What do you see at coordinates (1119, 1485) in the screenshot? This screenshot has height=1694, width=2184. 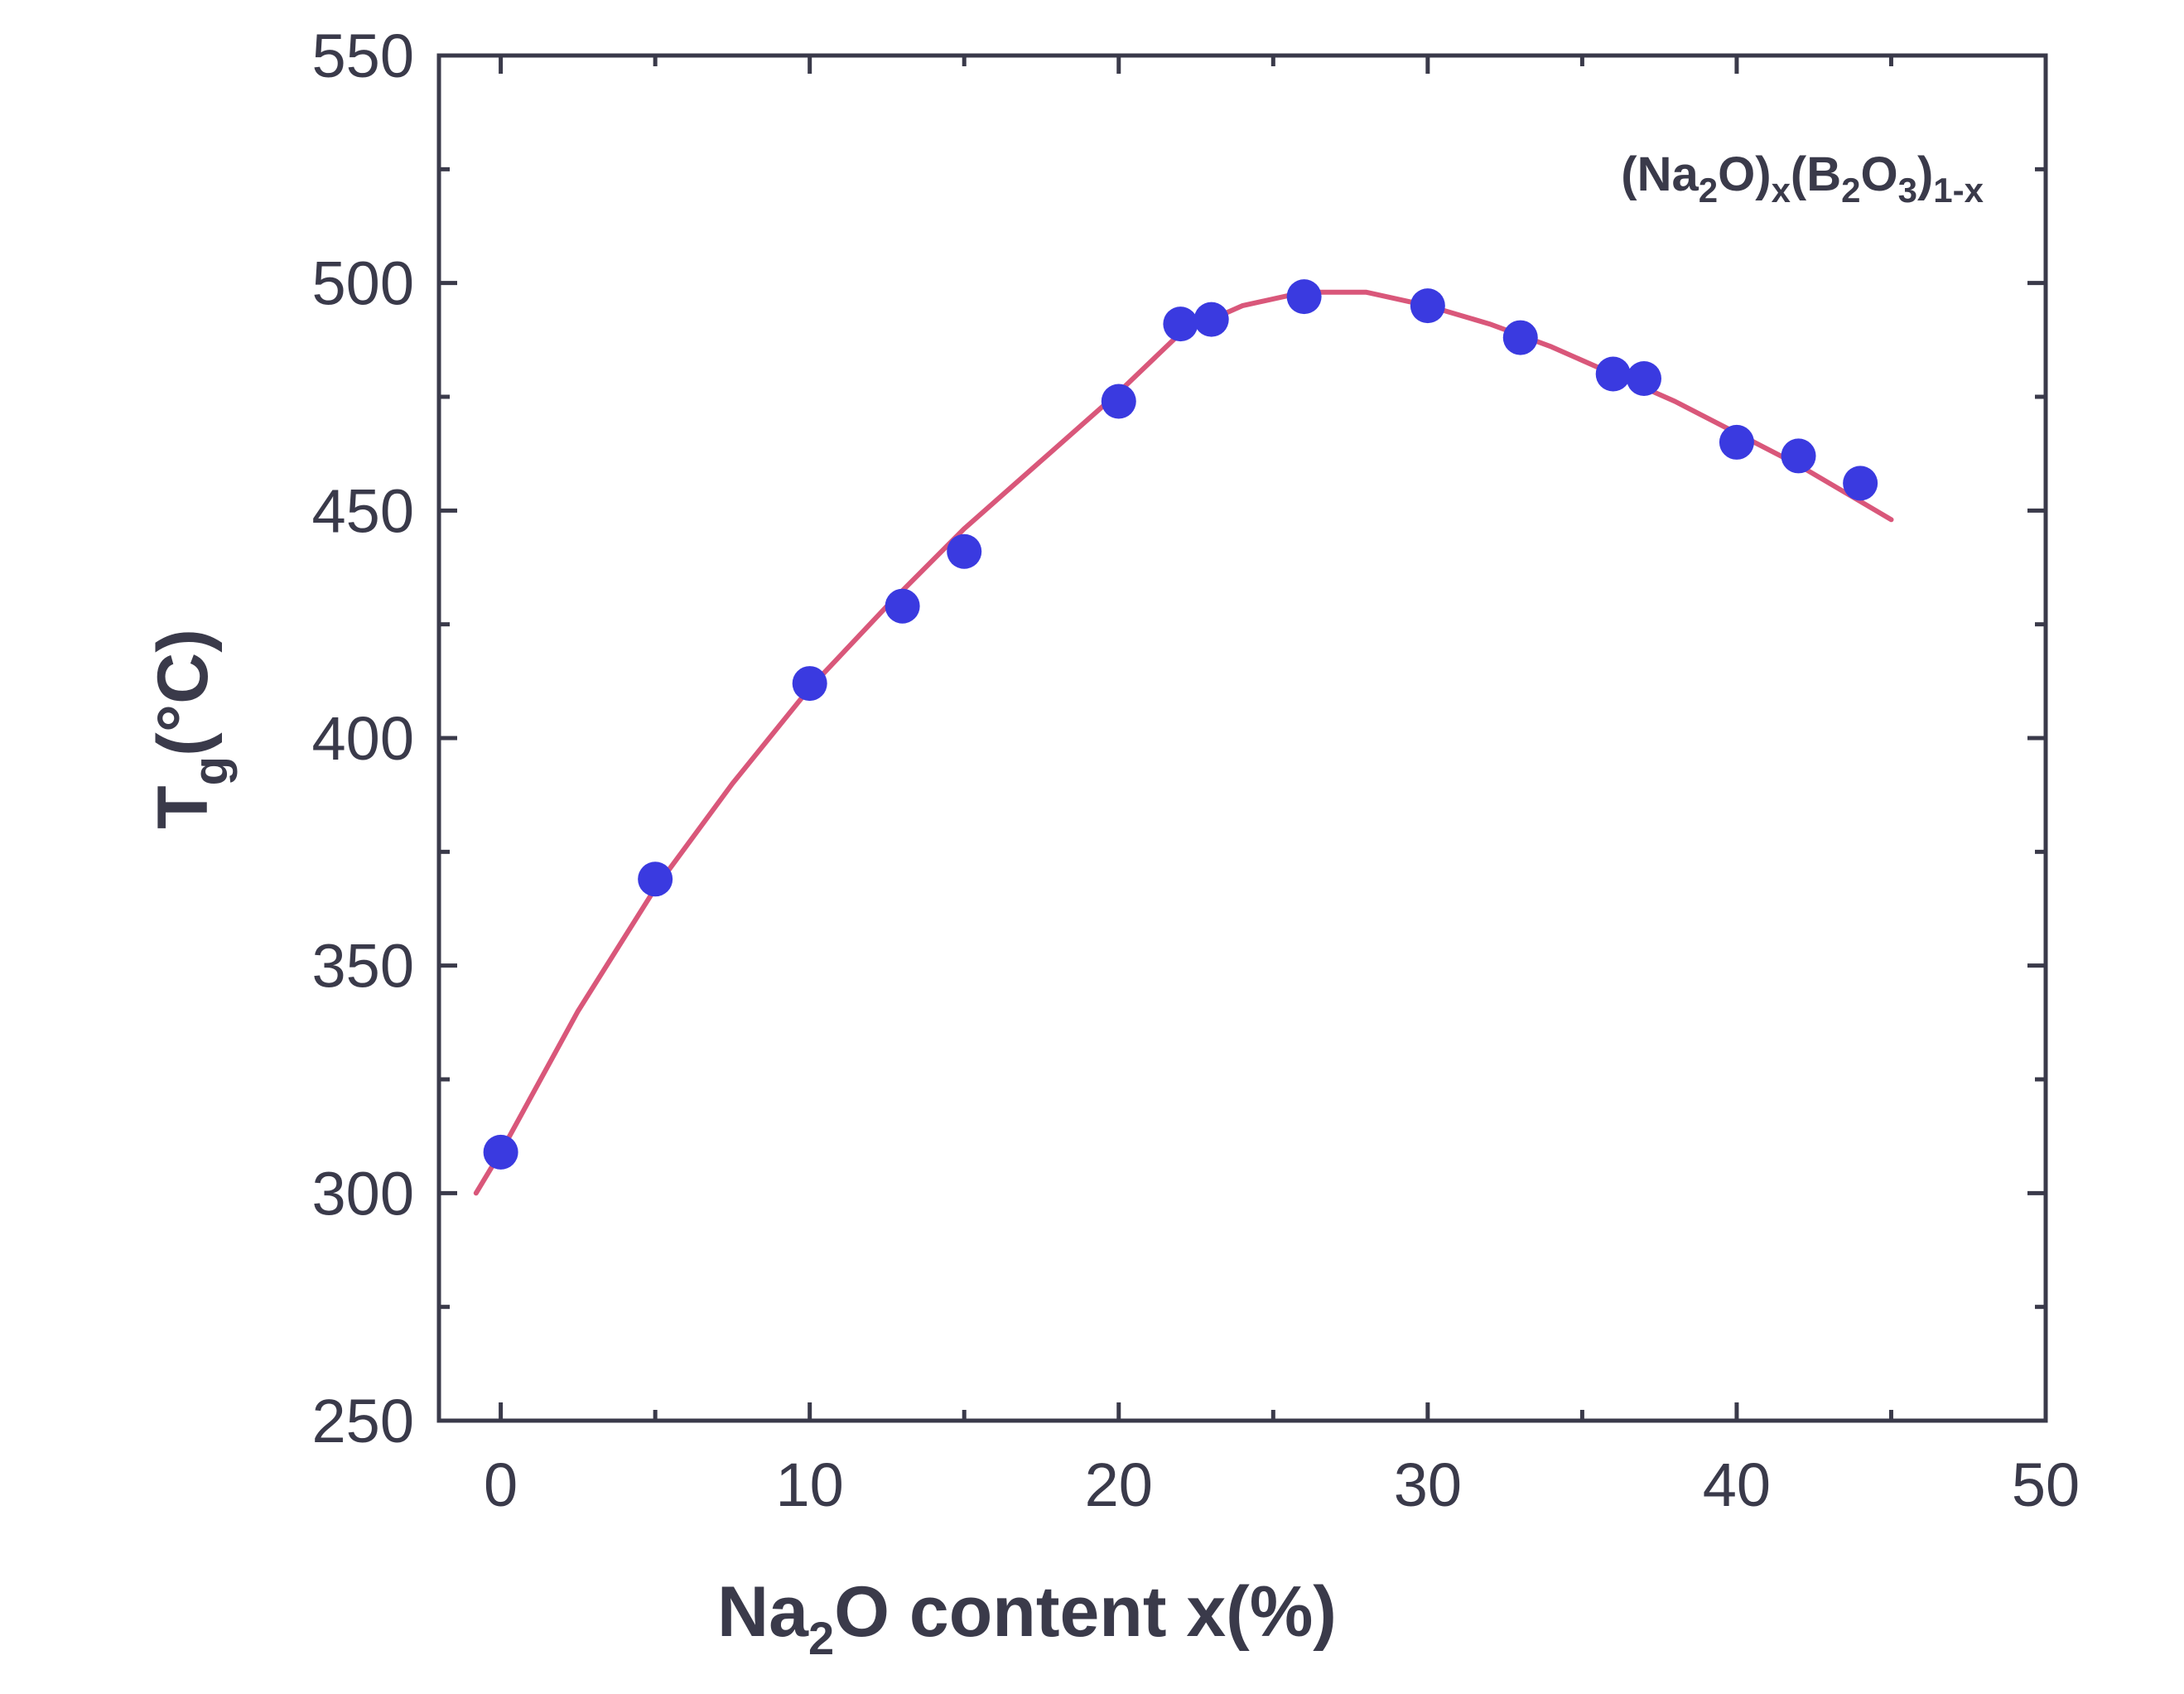 I see `x-tick-label: 20` at bounding box center [1119, 1485].